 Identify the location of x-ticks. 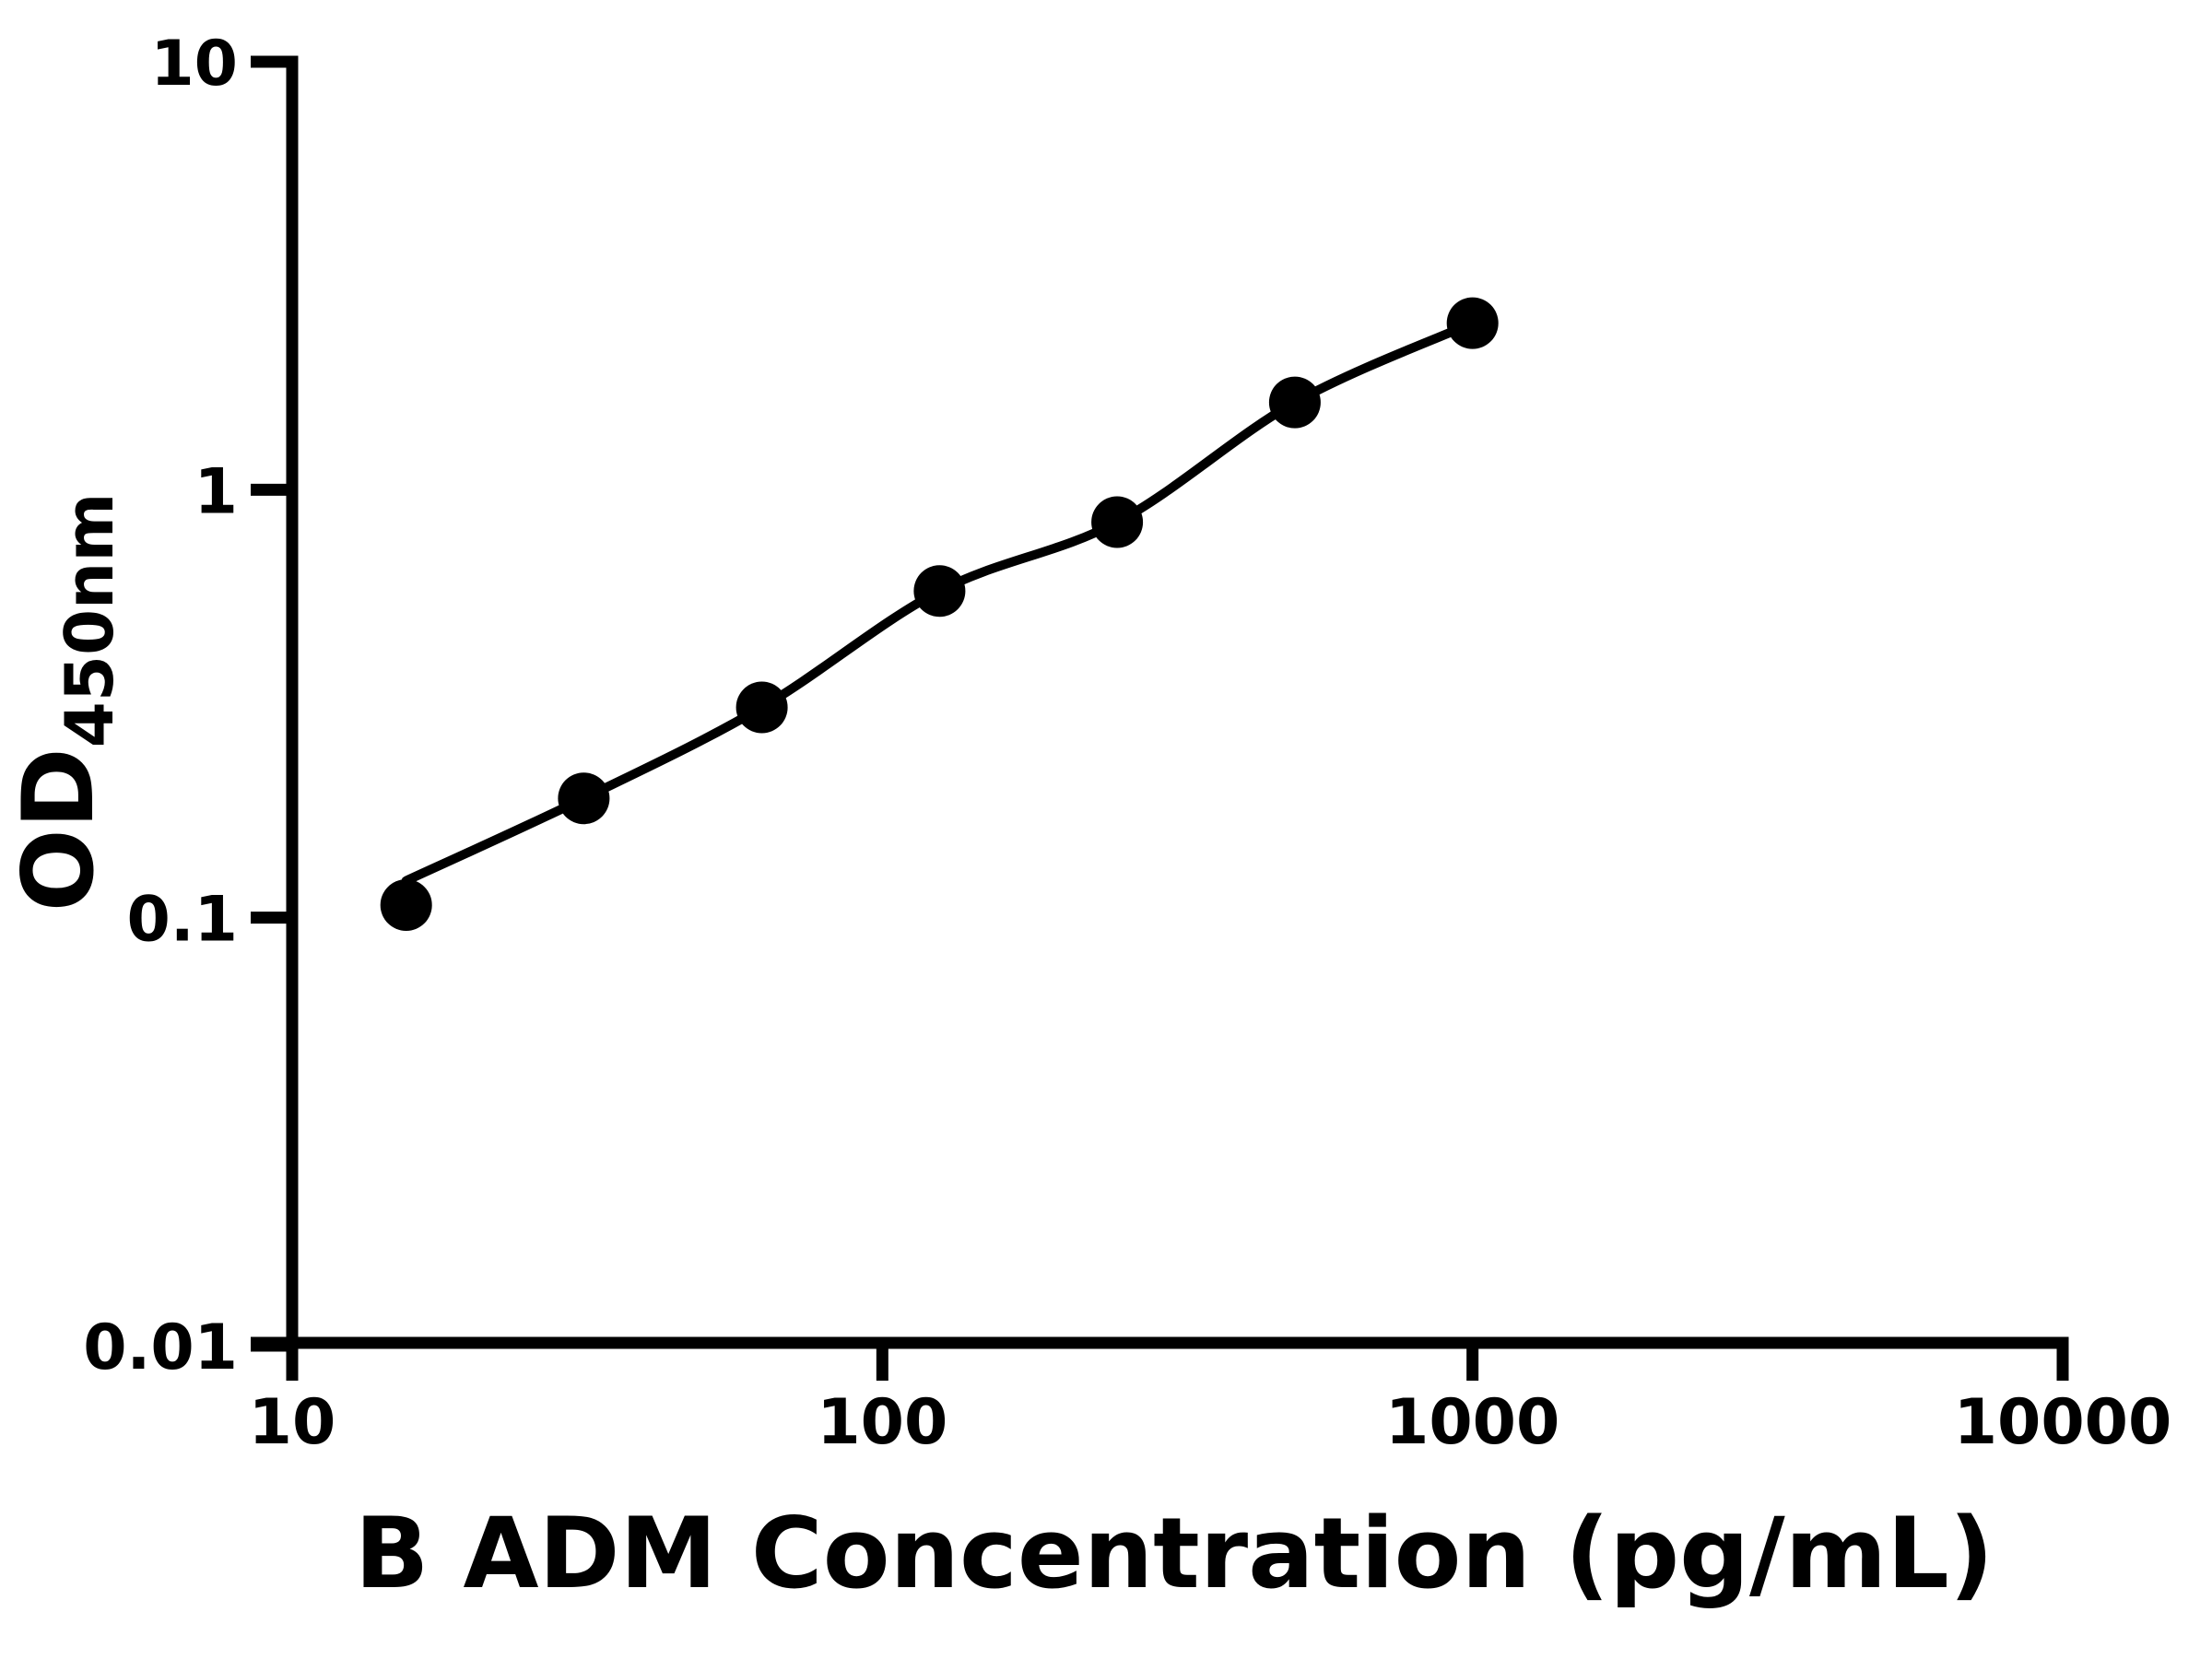
(1177, 1362).